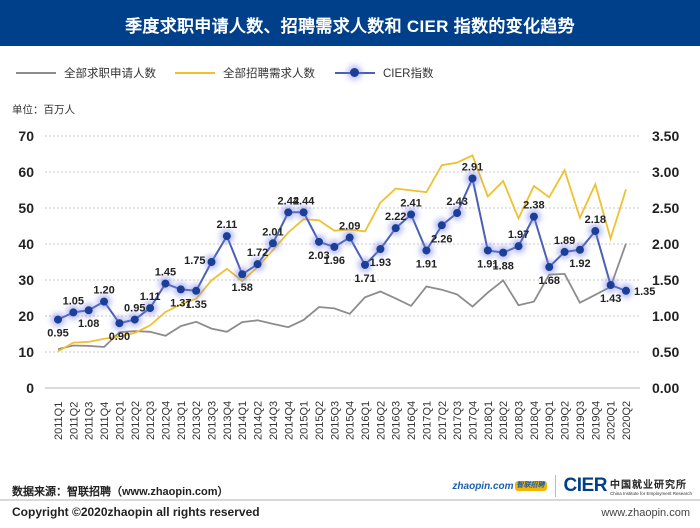 The height and width of the screenshot is (528, 700). Describe the element at coordinates (197, 420) in the screenshot. I see `x-tick-label: 2013Q2` at that location.